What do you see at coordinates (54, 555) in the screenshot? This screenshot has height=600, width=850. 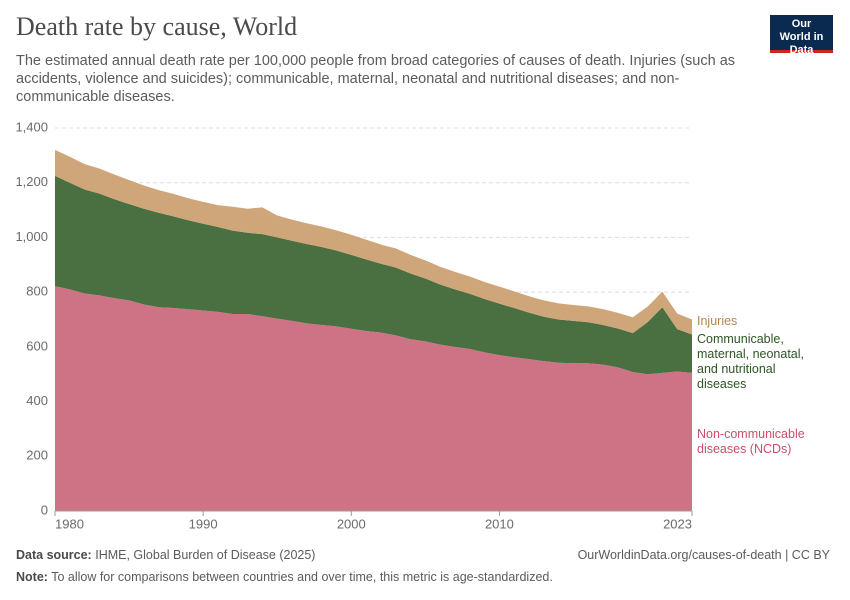 I see `source-label: Data source:` at bounding box center [54, 555].